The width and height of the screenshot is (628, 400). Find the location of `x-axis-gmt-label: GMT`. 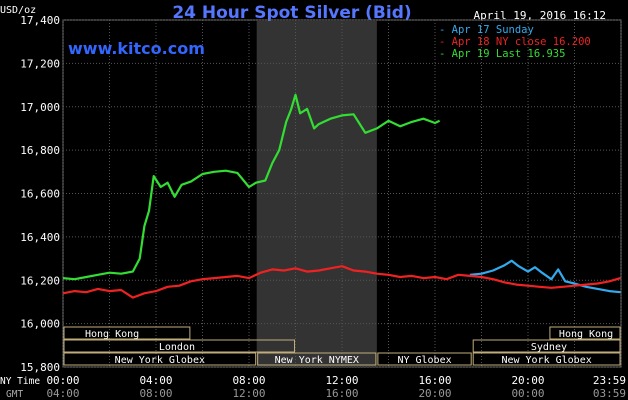

x-axis-gmt-label: GMT is located at coordinates (14, 394).